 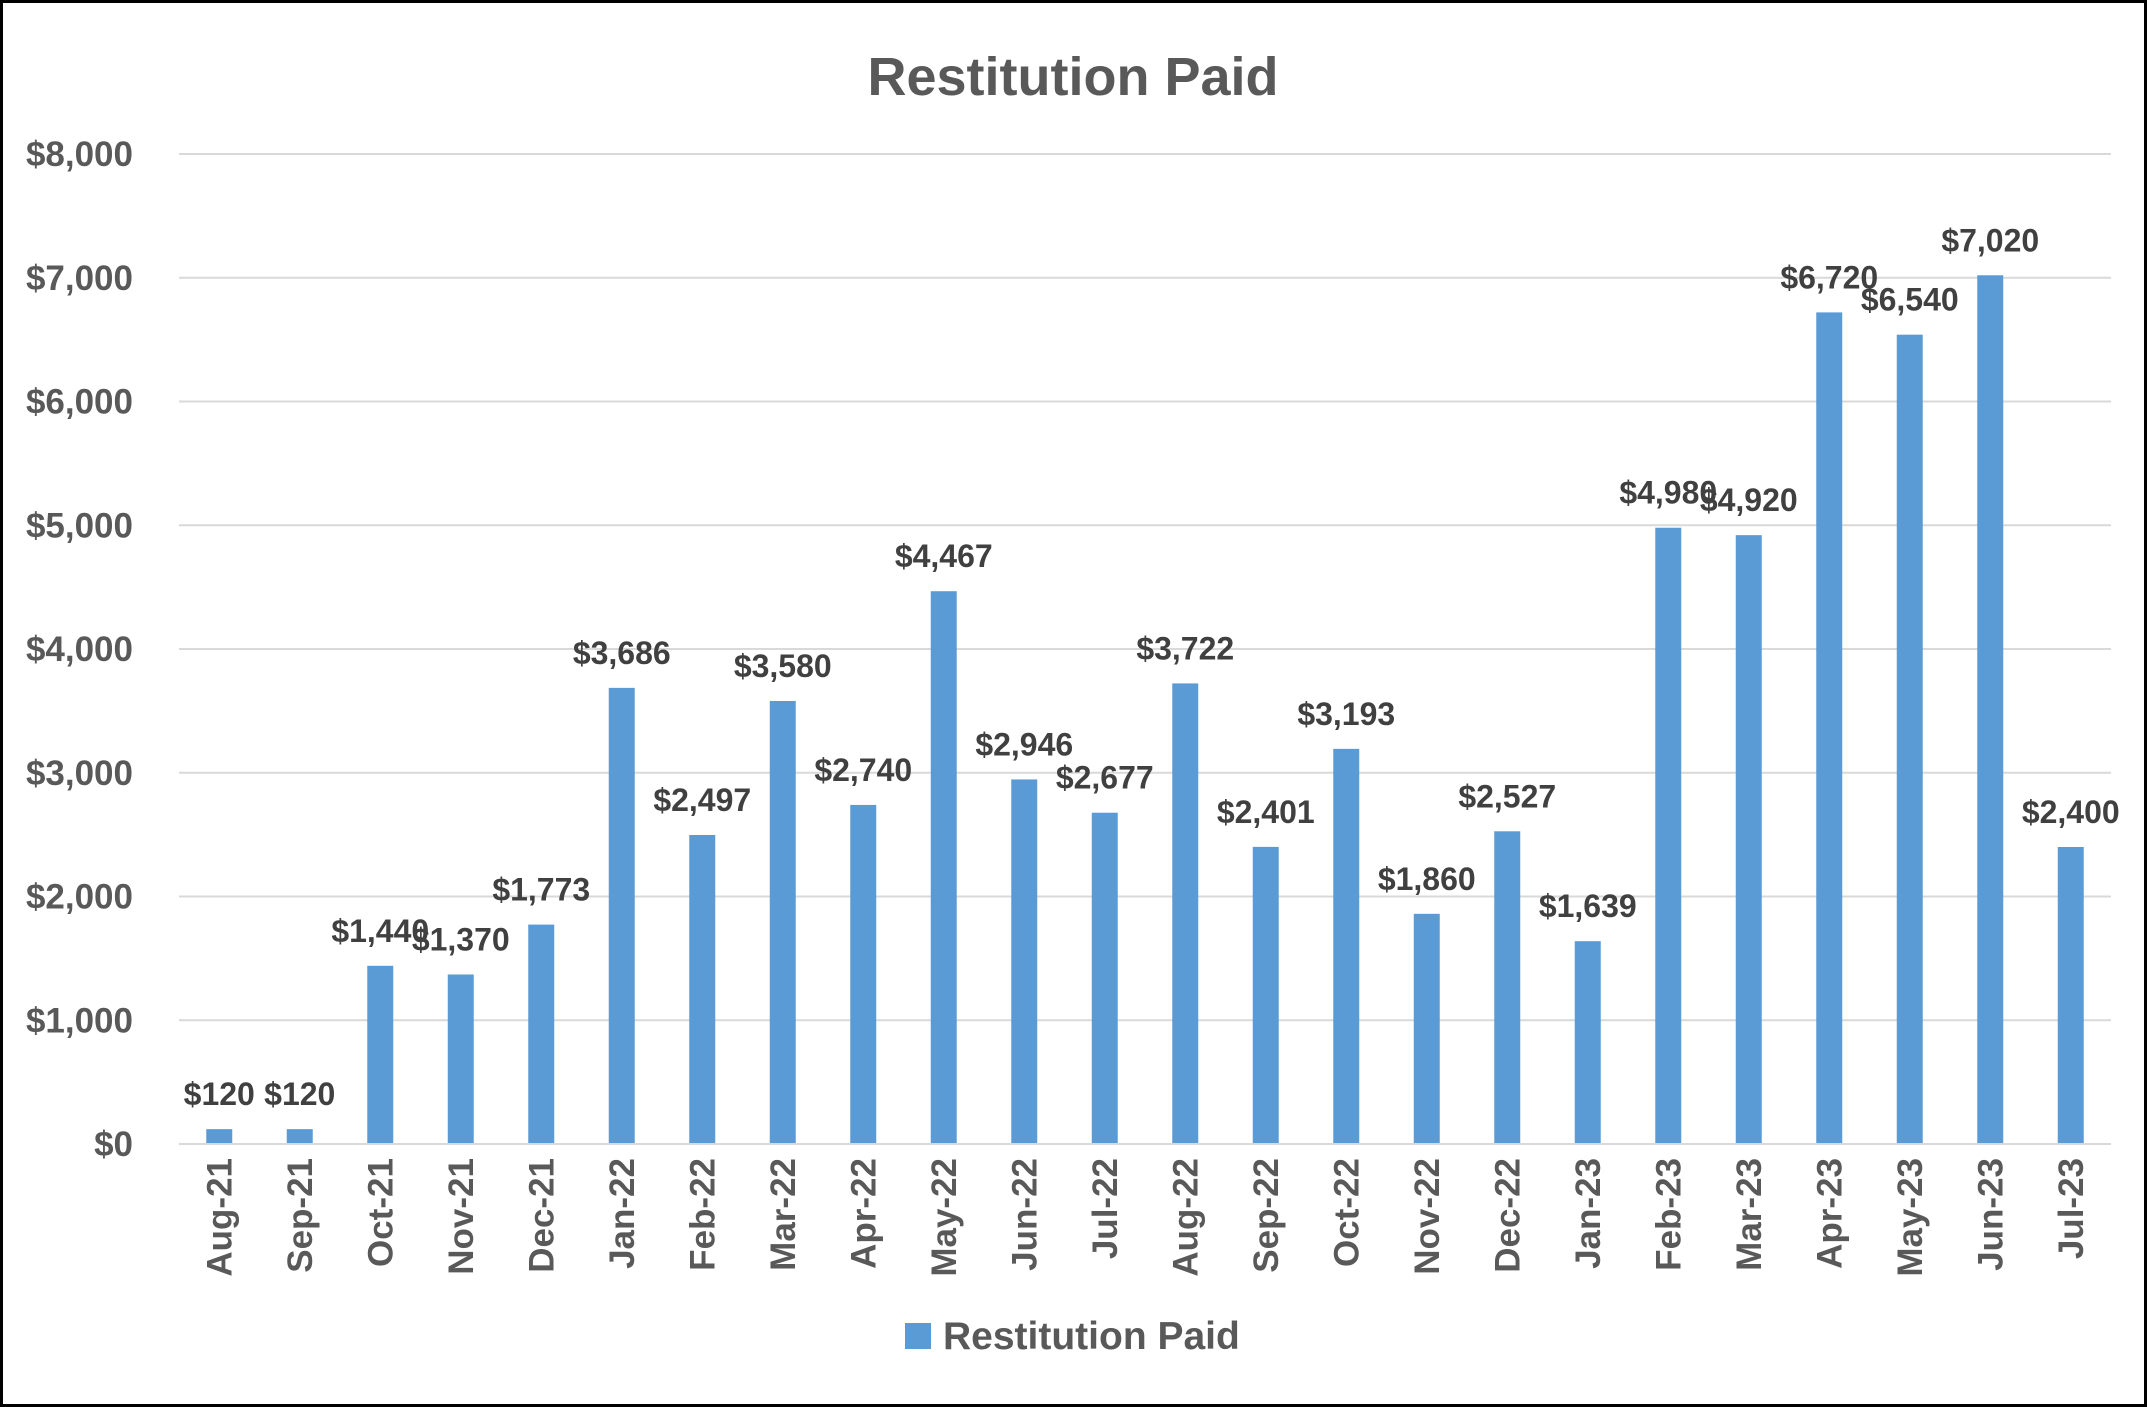 What do you see at coordinates (380, 931) in the screenshot?
I see `data-label: $1,440` at bounding box center [380, 931].